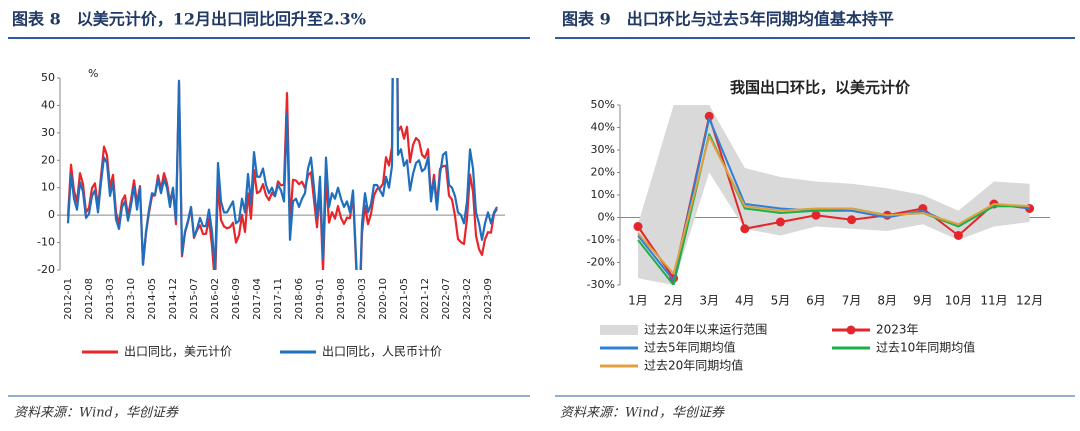  Describe the element at coordinates (278, 299) in the screenshot. I see `x-tick-label: 2017-11` at that location.